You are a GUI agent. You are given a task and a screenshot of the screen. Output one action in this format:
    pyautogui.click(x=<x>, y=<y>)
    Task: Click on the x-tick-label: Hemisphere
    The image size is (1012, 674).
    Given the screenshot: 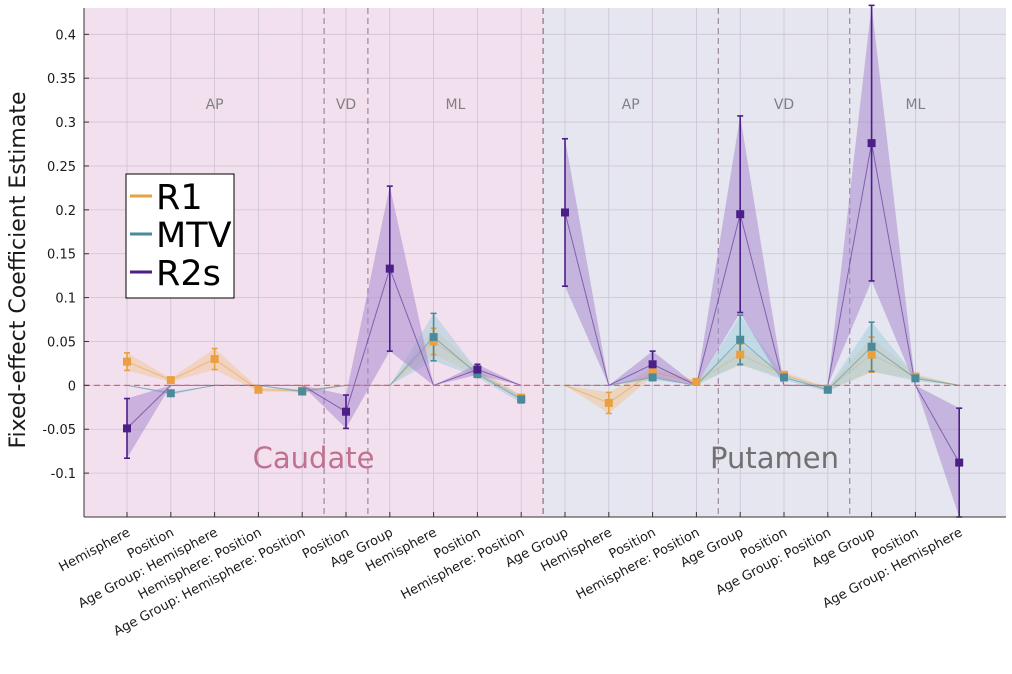 What is the action you would take?
    pyautogui.click(x=95, y=550)
    